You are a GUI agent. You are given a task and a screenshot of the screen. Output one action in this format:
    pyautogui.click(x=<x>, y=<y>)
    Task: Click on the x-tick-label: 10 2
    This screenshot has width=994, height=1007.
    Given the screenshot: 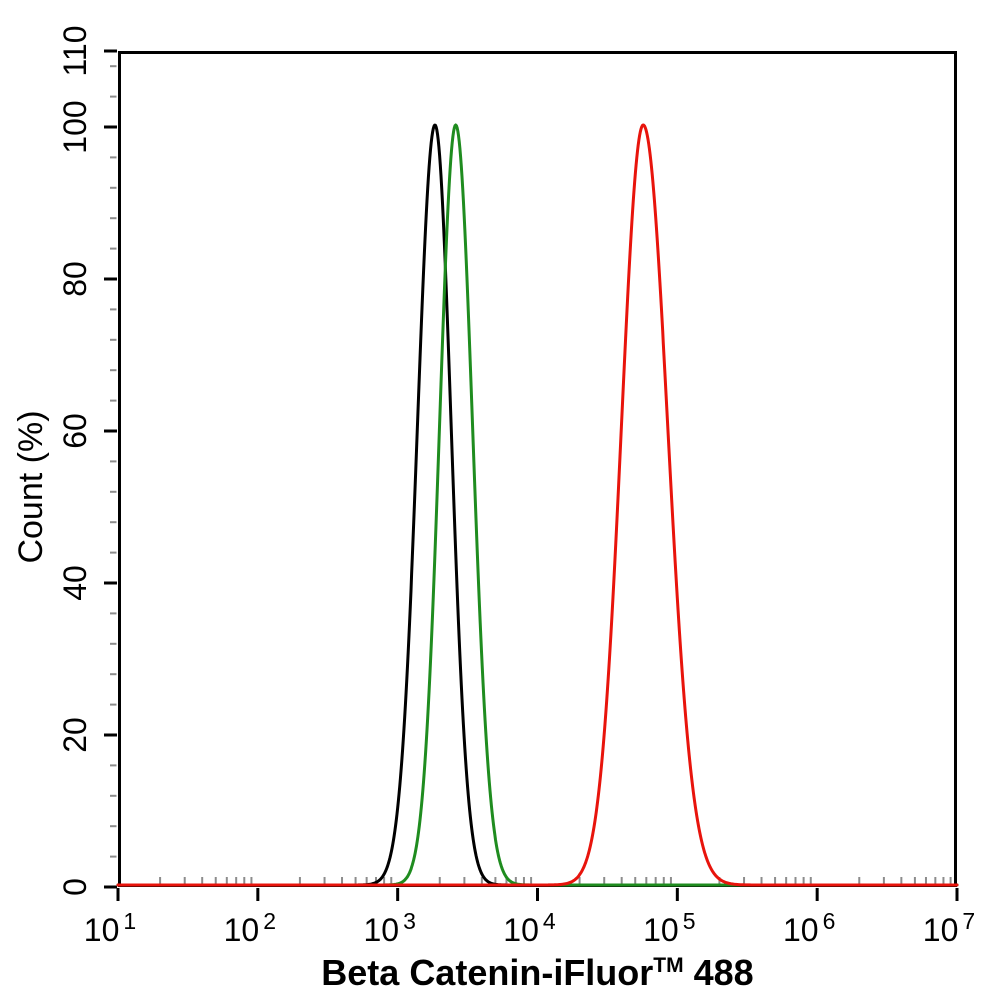 What is the action you would take?
    pyautogui.click(x=250, y=928)
    